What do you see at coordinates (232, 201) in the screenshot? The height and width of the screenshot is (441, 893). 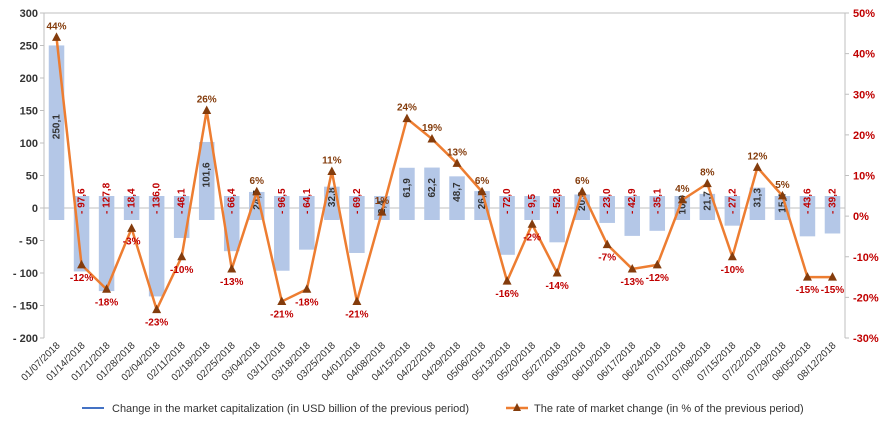 I see `bar-value-label: - 66,4` at bounding box center [232, 201].